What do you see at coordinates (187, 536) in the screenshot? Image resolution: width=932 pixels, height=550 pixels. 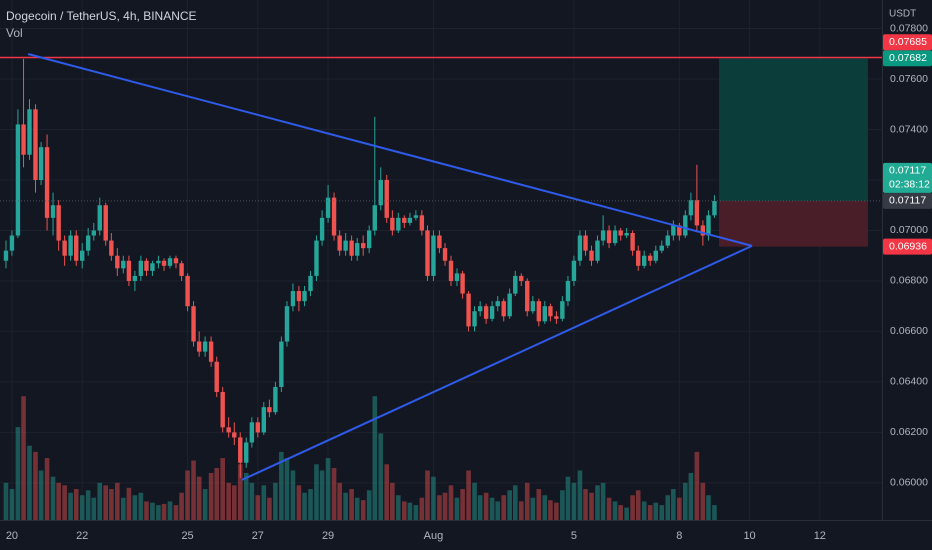 I see `x-tick-label: 25` at bounding box center [187, 536].